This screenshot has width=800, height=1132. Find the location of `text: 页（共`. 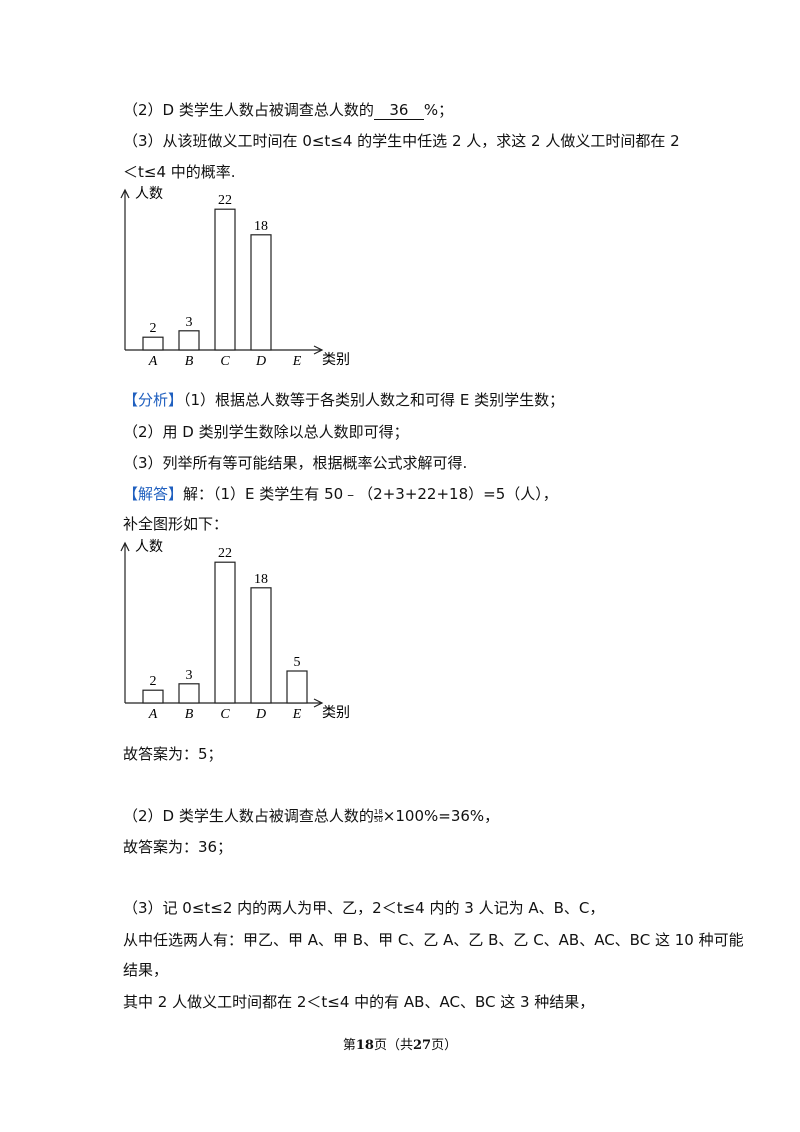

text: 页（共 is located at coordinates (393, 1045).